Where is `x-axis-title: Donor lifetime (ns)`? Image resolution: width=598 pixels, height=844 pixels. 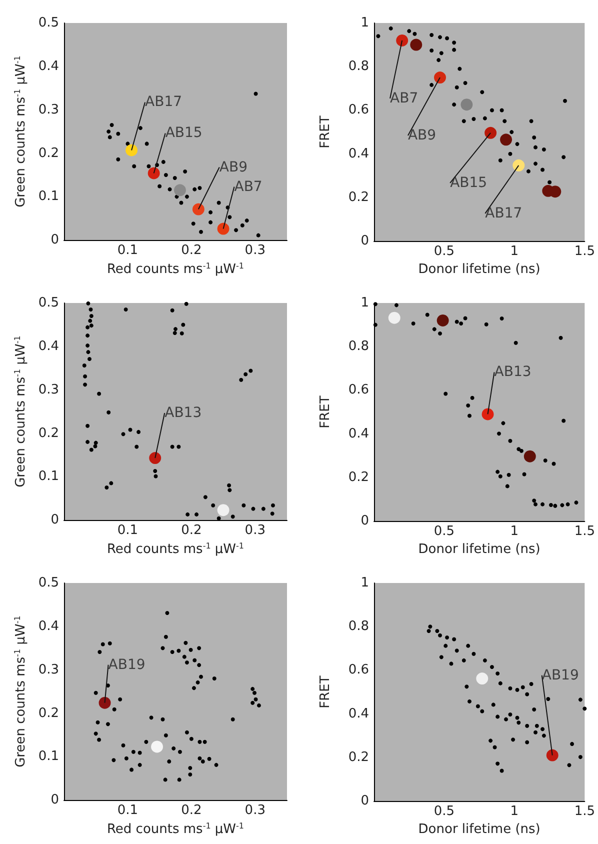
x-axis-title: Donor lifetime (ns) is located at coordinates (479, 549).